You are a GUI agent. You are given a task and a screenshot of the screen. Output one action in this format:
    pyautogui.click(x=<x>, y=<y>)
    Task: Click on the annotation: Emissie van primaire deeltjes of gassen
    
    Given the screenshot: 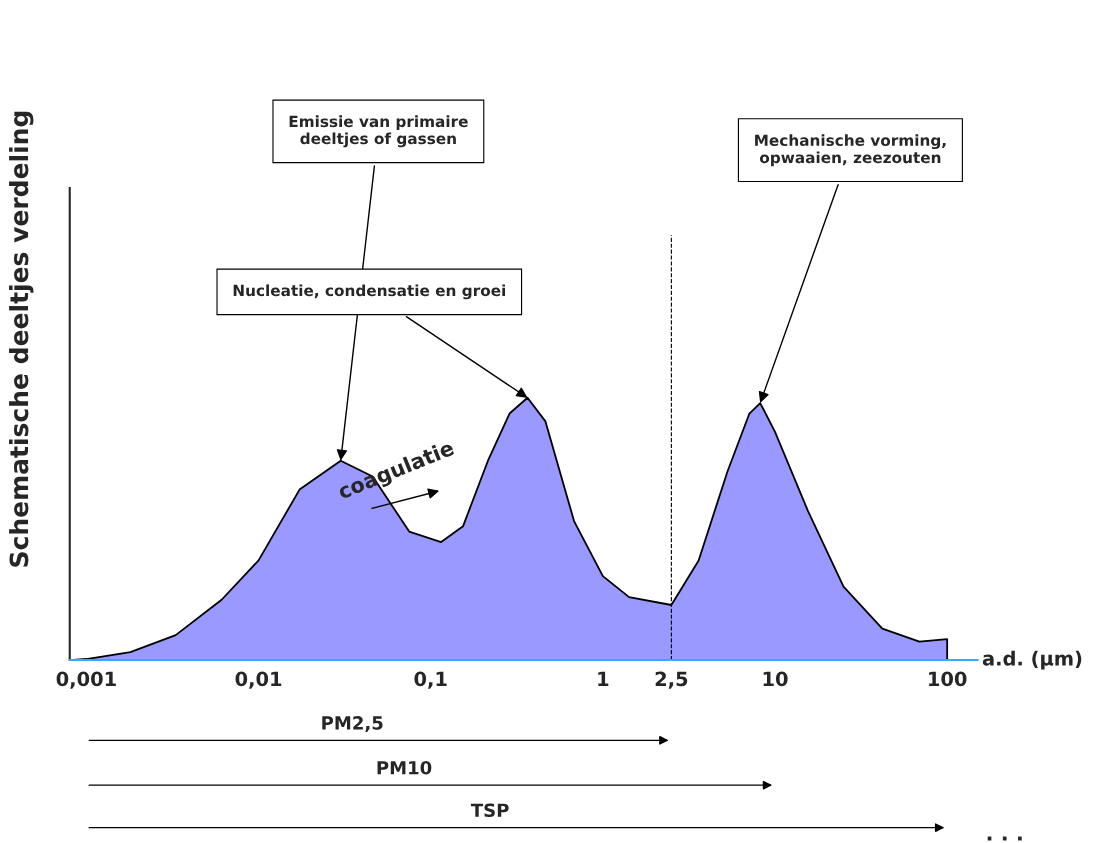 What is the action you would take?
    pyautogui.click(x=378, y=131)
    